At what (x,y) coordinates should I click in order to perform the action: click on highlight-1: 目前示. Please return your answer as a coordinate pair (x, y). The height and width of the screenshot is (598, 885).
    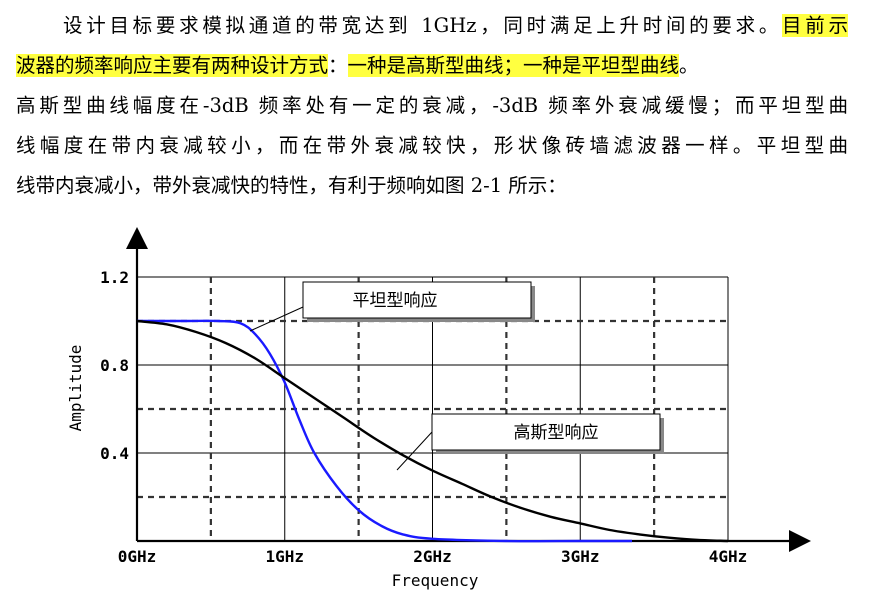
    Looking at the image, I should click on (815, 25).